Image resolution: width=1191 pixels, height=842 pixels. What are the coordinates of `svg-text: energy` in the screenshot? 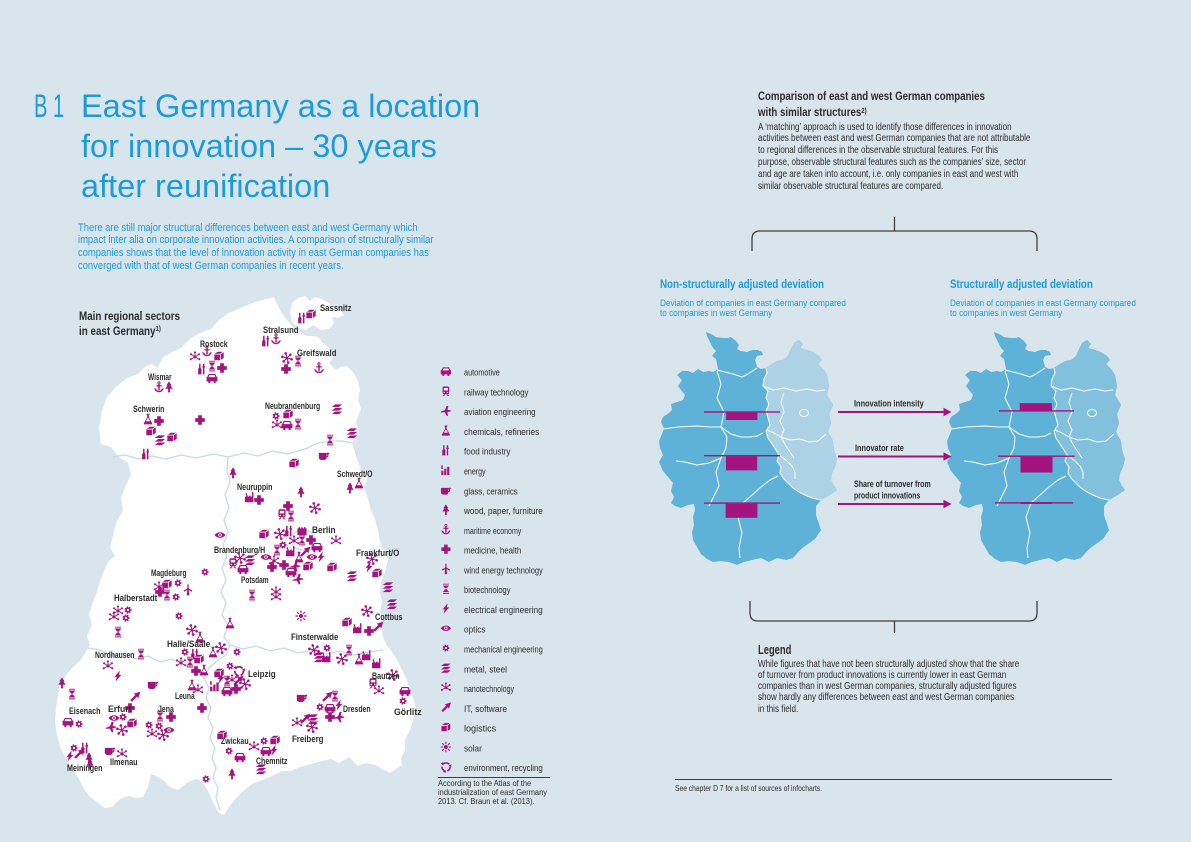 It's located at (475, 472).